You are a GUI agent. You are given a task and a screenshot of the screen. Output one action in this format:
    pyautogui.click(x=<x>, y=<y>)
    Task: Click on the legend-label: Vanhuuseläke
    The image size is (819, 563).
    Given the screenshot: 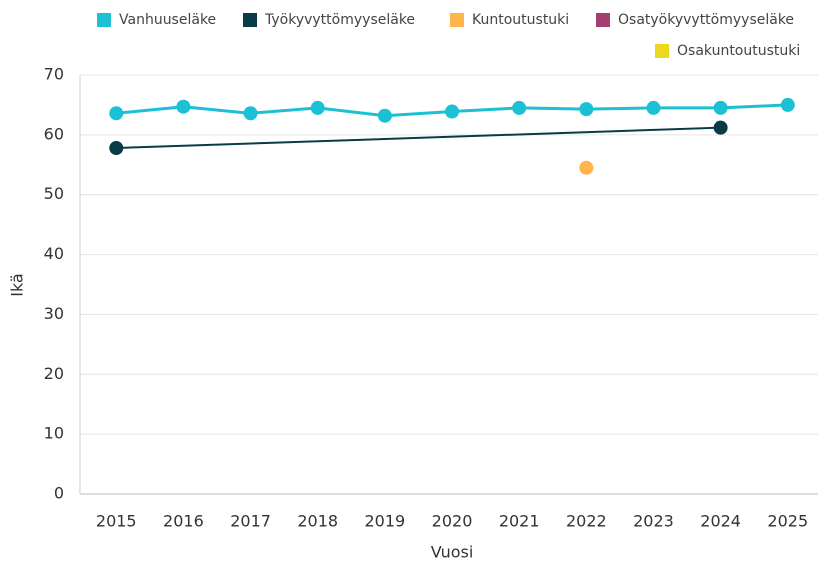 What is the action you would take?
    pyautogui.click(x=167, y=20)
    